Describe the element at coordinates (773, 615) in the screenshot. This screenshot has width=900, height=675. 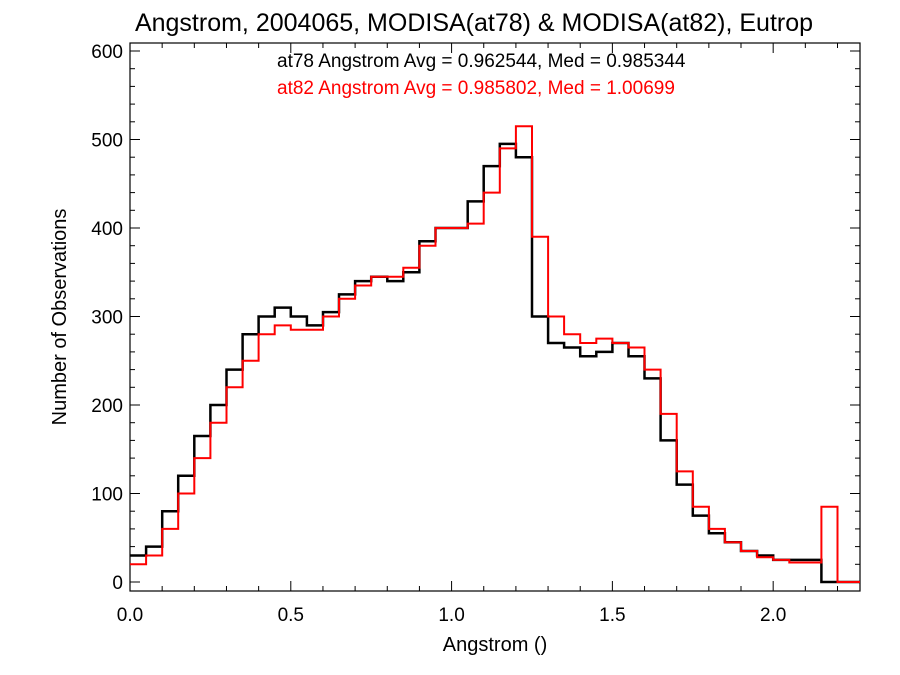
I see `x-tick-label: 2.0` at that location.